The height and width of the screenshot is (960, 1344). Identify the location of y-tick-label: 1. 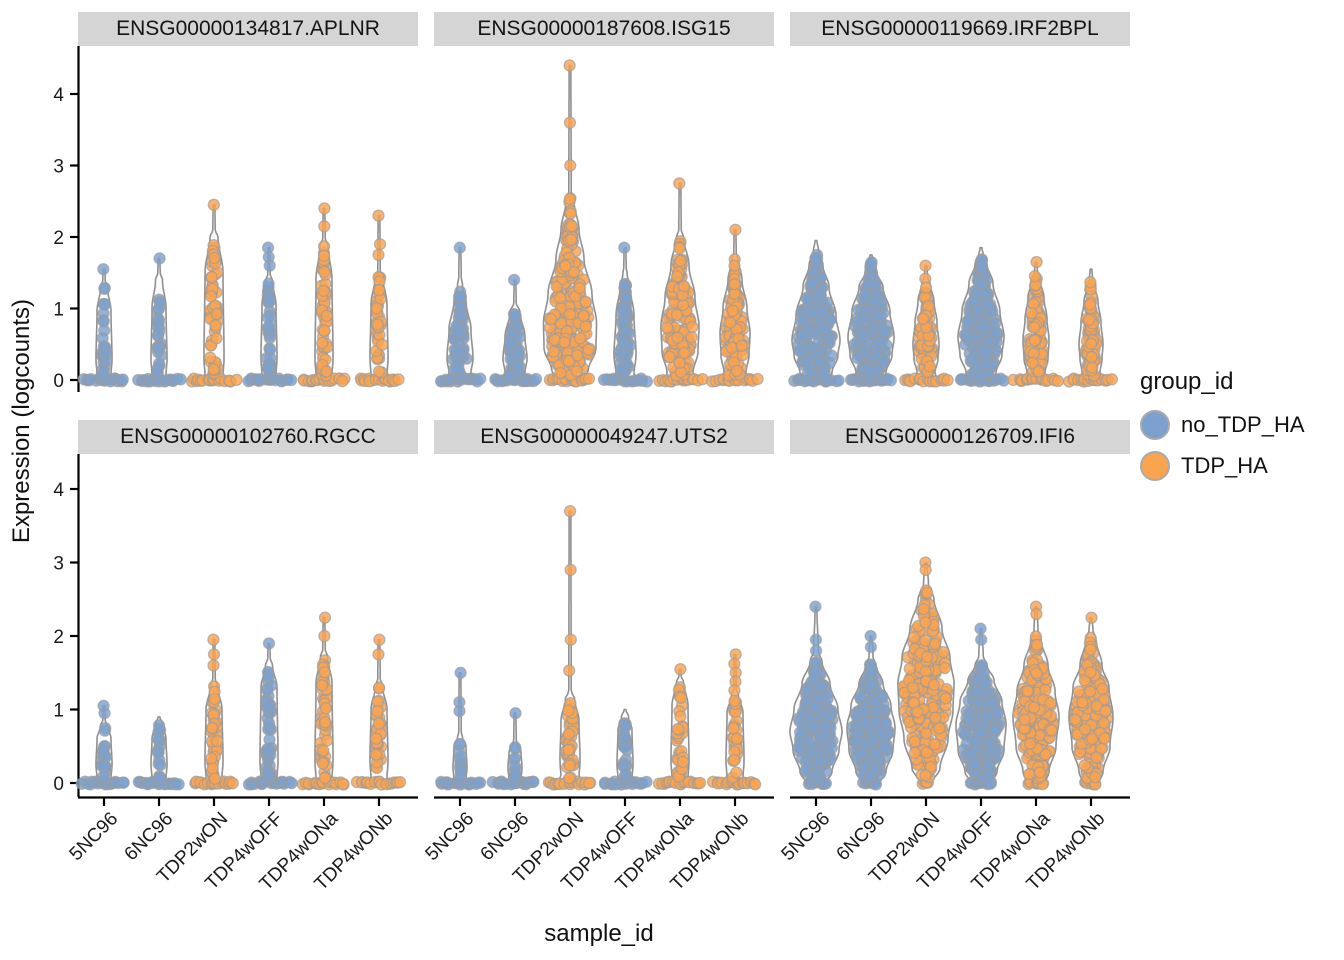
(58, 310).